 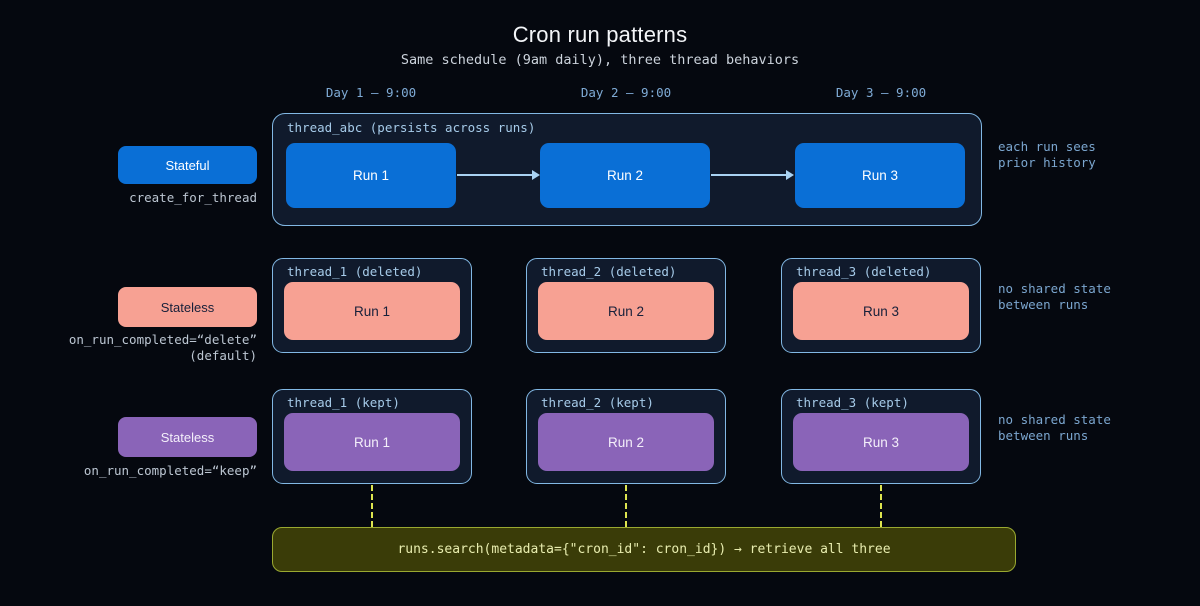 What do you see at coordinates (187, 437) in the screenshot?
I see `stateless-keep-badge: Stateless` at bounding box center [187, 437].